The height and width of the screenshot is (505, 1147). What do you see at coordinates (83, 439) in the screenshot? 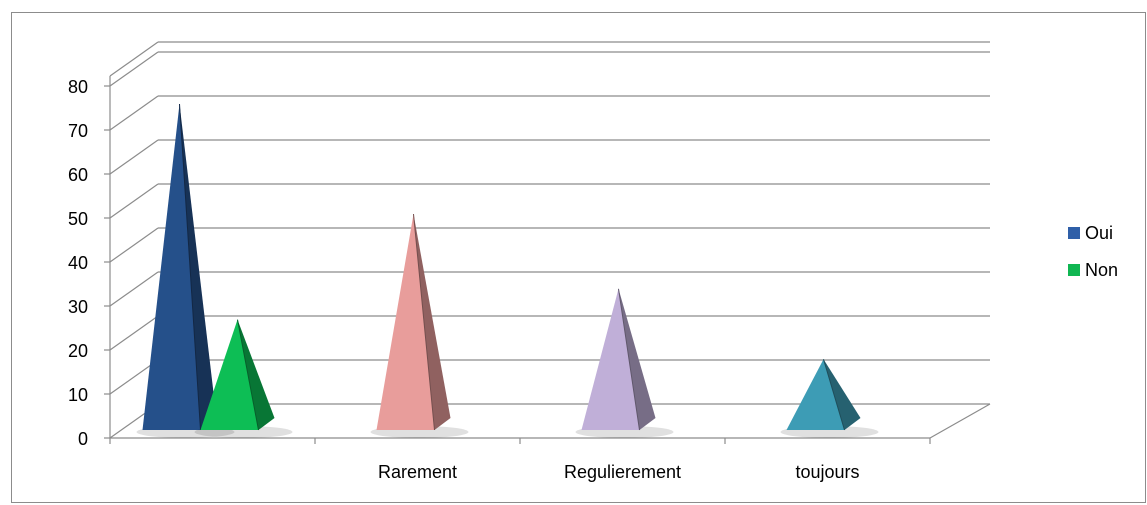
I see `y-tick-label: 0` at bounding box center [83, 439].